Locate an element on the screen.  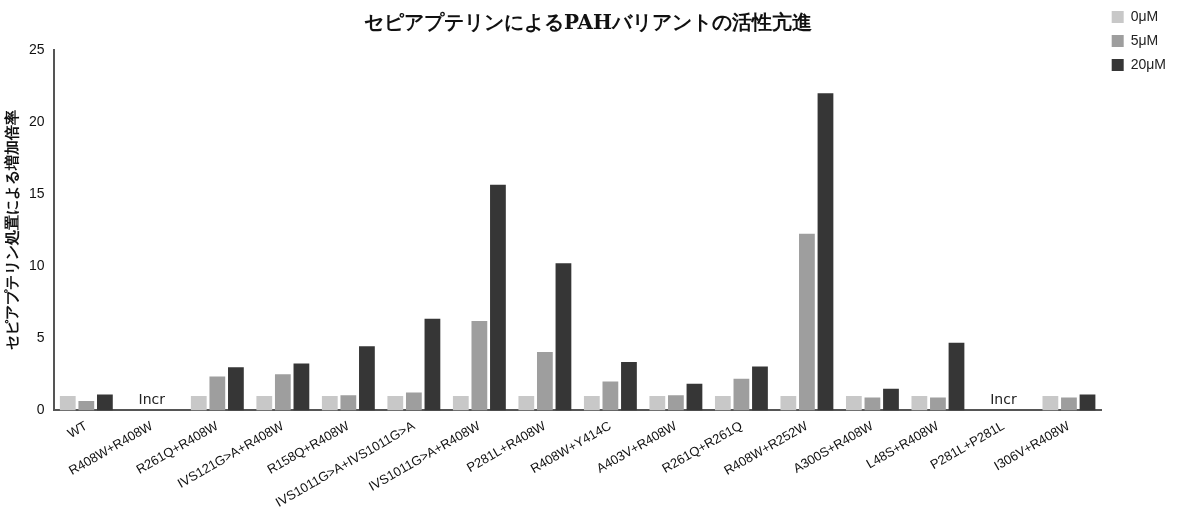
y-tick-label: 10 is located at coordinates (36, 265).